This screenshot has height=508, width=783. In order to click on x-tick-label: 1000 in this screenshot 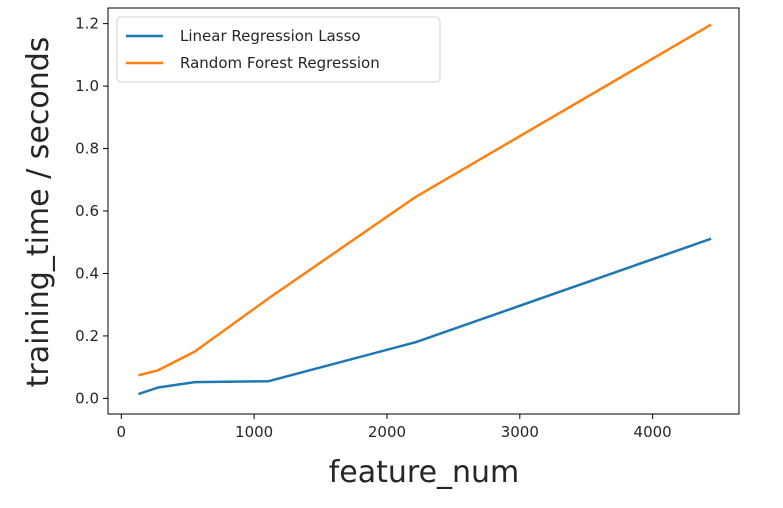, I will do `click(254, 432)`.